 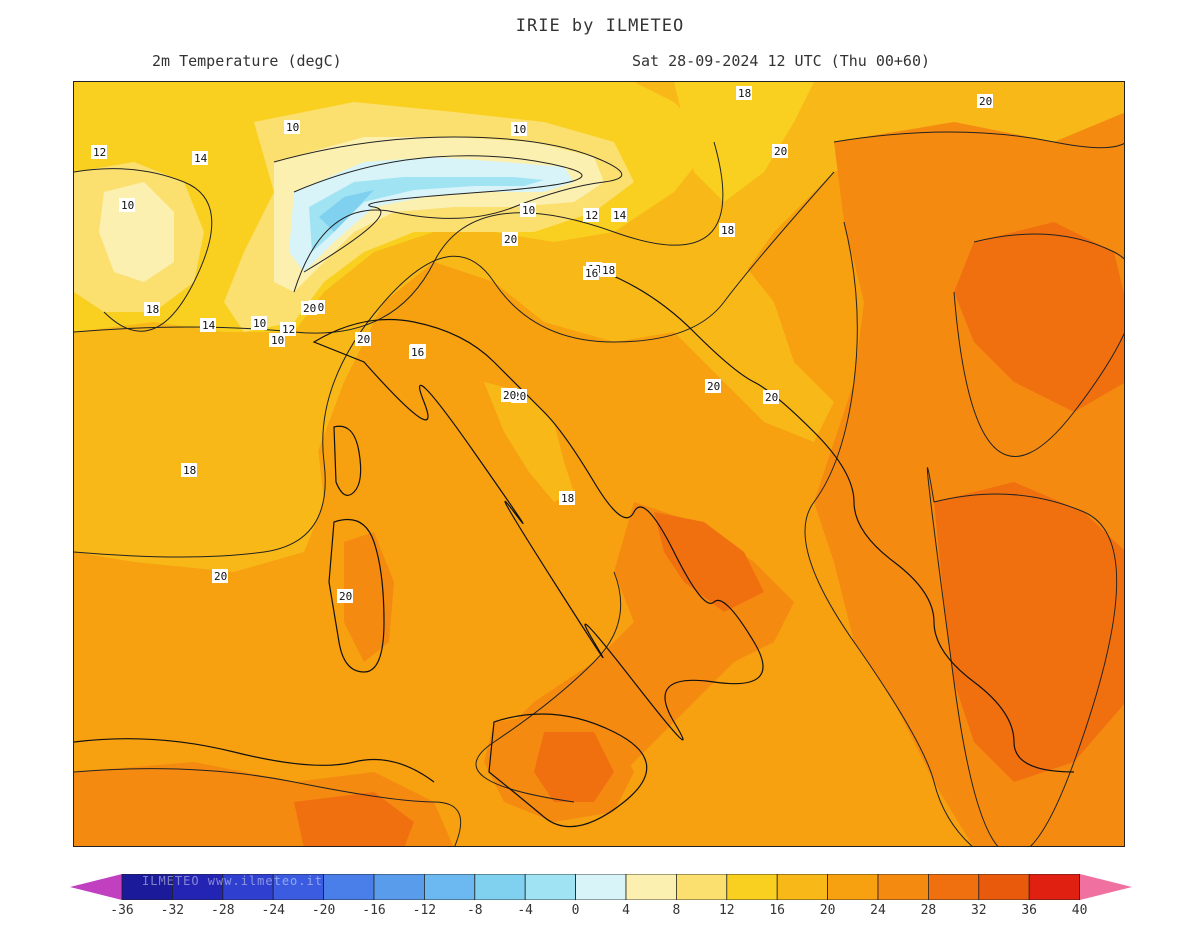 What do you see at coordinates (709, 562) in the screenshot?
I see `band-28-32-calabria` at bounding box center [709, 562].